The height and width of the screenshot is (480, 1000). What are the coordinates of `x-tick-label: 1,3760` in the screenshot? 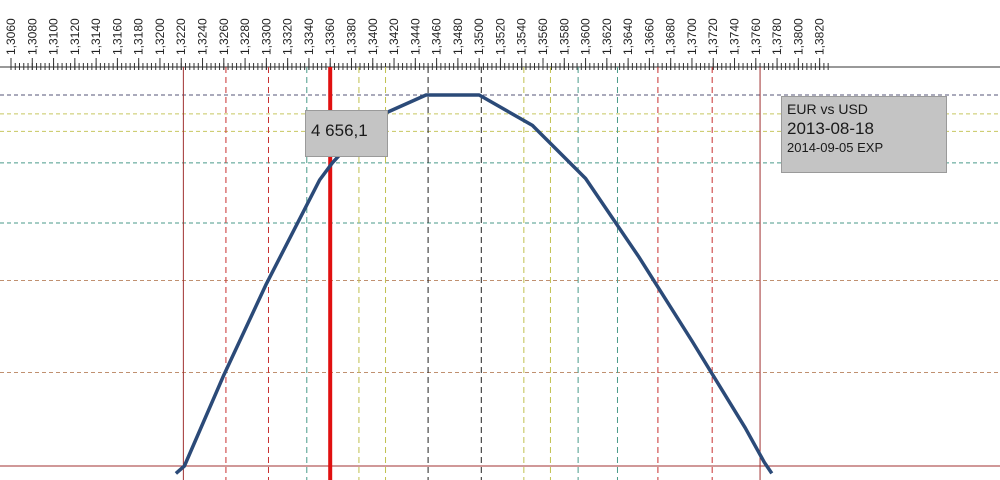 It's located at (756, 36).